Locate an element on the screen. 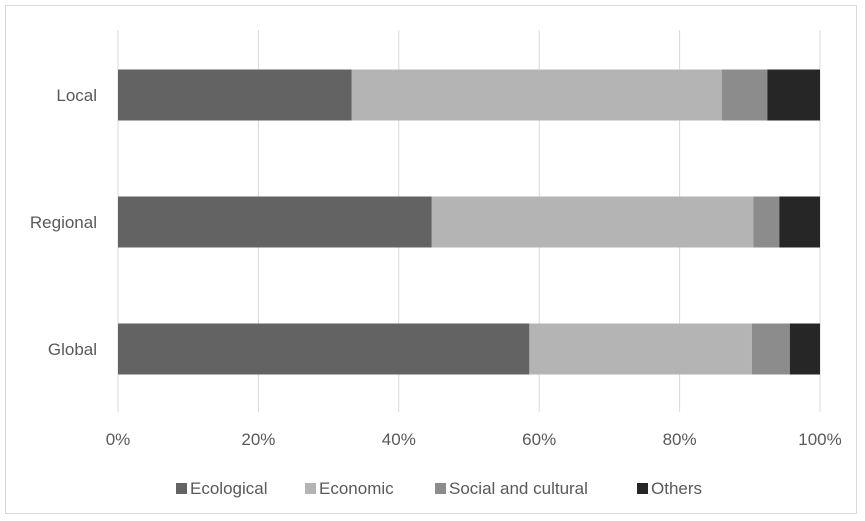 The width and height of the screenshot is (865, 521). legend-label: Ecological is located at coordinates (229, 488).